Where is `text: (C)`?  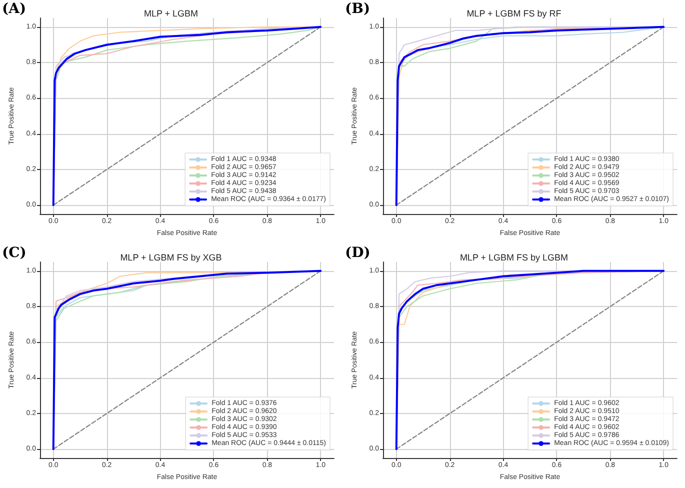
text: (C) is located at coordinates (14, 253).